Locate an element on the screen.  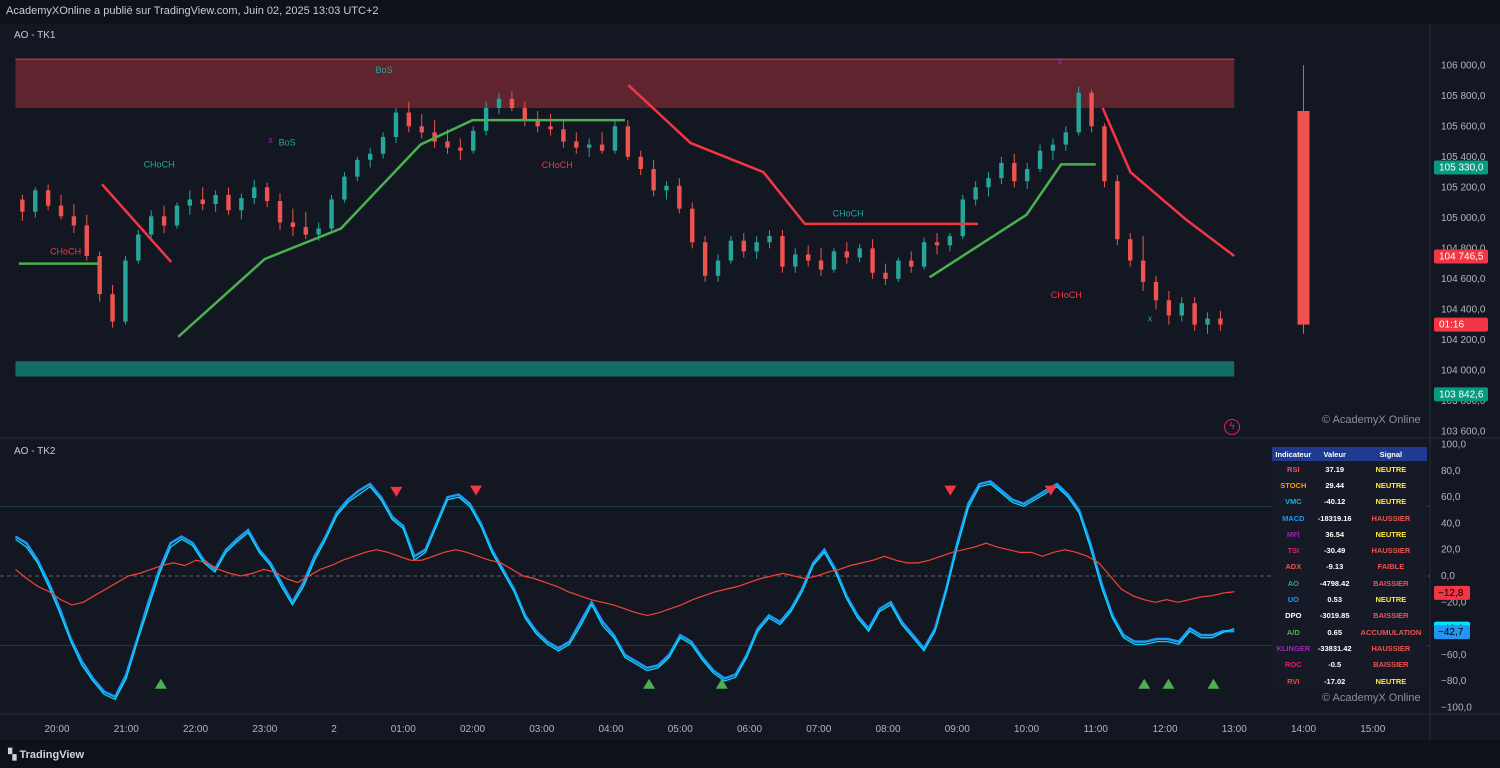
indicator-name: ADX is located at coordinates (1293, 567).